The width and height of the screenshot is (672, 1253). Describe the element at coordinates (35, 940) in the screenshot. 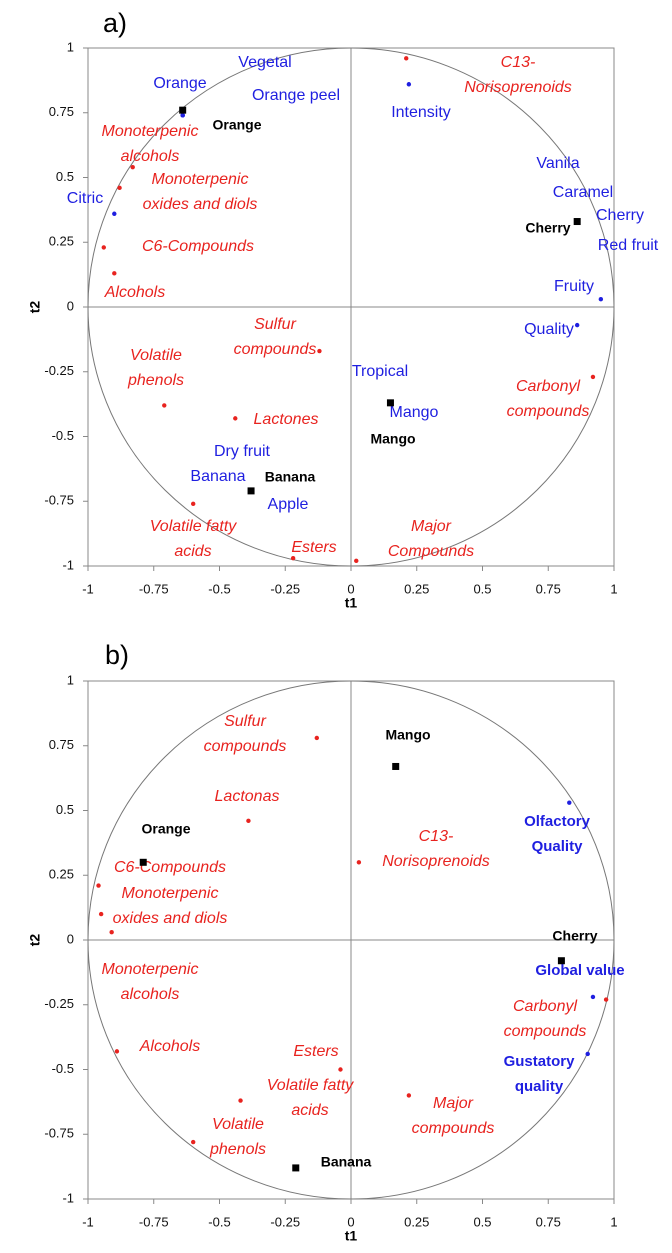

I see `y-axis-label: t2` at that location.